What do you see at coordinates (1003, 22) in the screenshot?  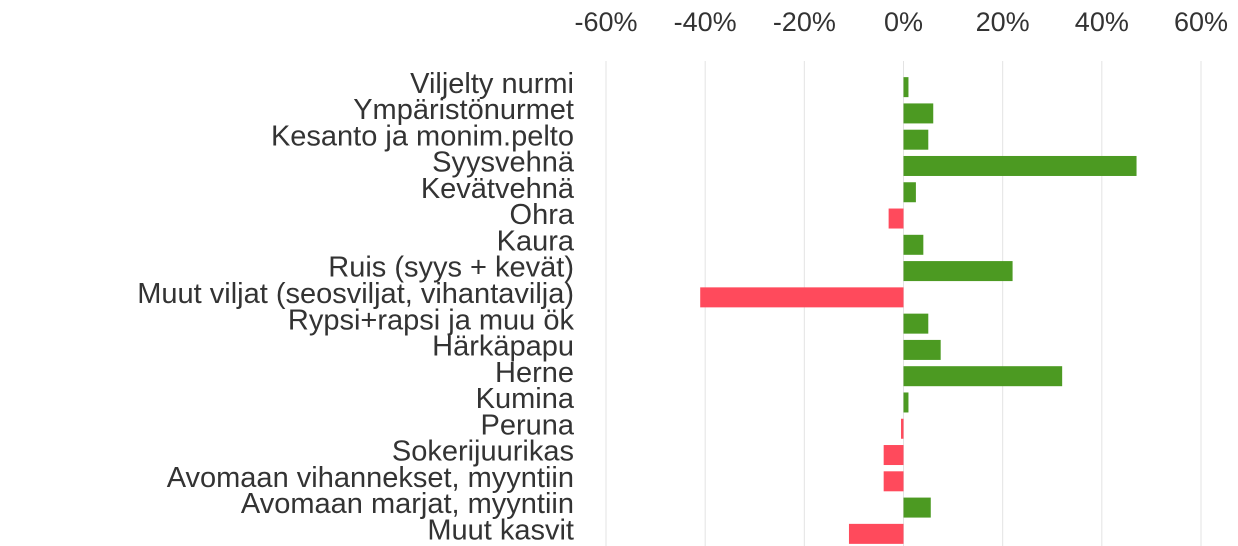 I see `x-tick-label: 20%` at bounding box center [1003, 22].